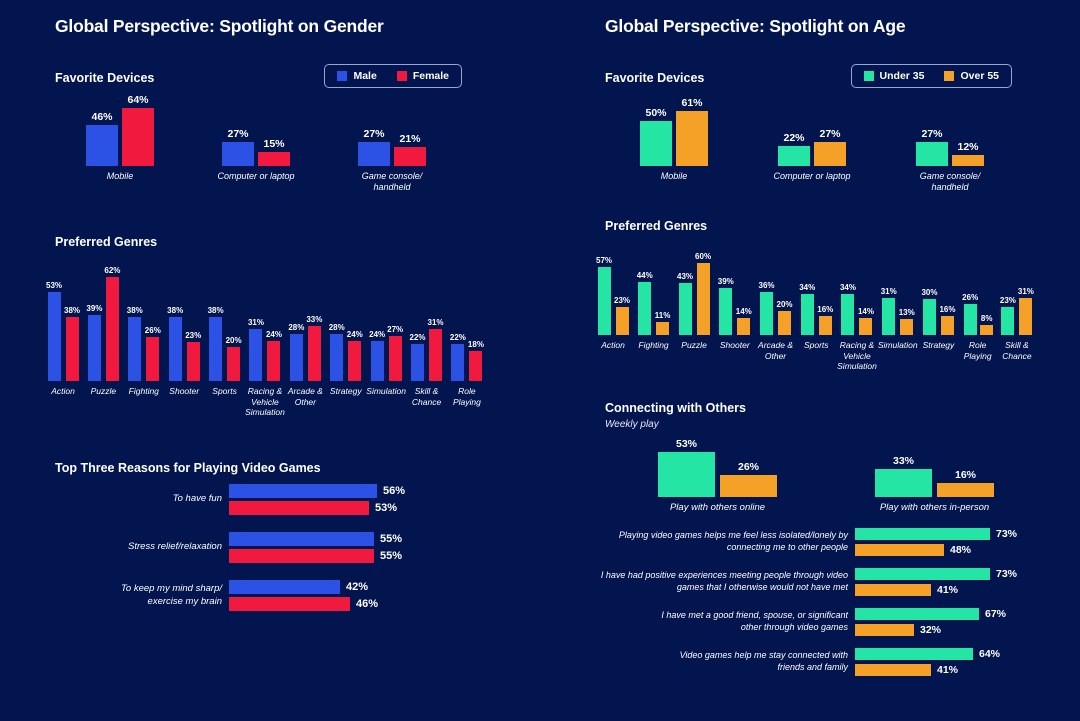  I want to click on bar-group-role: 22% 18% Role Playing, so click(467, 335).